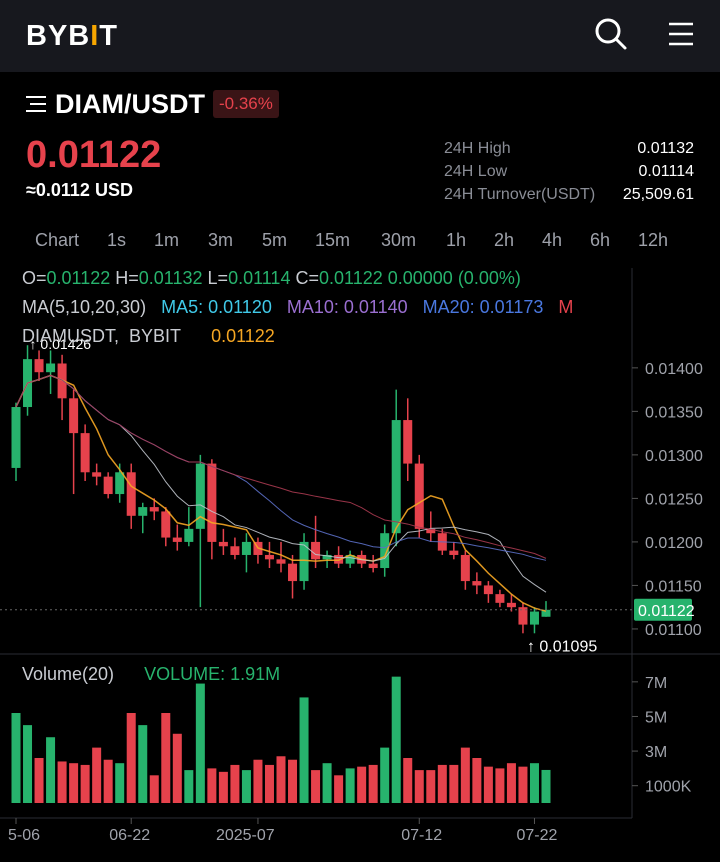 Image resolution: width=720 pixels, height=862 pixels. I want to click on close-label: C=, so click(307, 278).